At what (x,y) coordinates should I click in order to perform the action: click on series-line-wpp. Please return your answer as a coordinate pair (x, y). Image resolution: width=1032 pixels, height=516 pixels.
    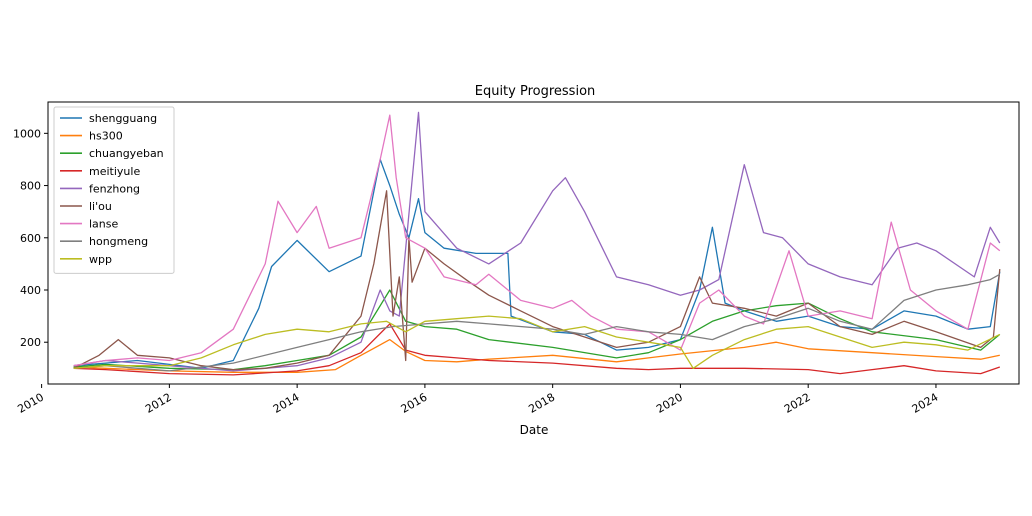
    Looking at the image, I should click on (537, 342).